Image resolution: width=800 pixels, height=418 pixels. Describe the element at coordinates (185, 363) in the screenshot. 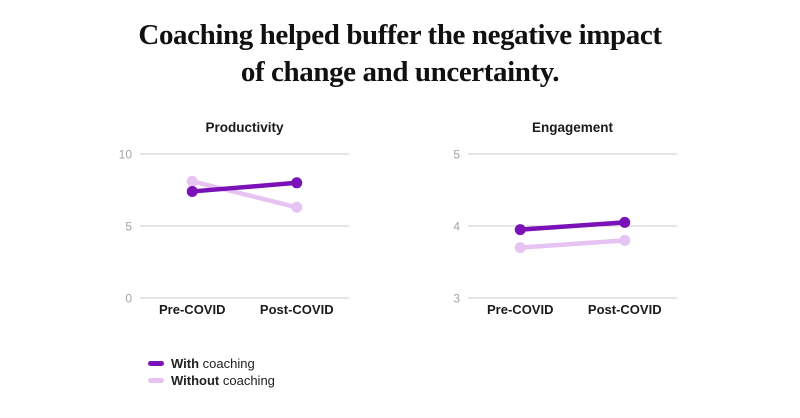

I see `legend-label-bold: With` at that location.